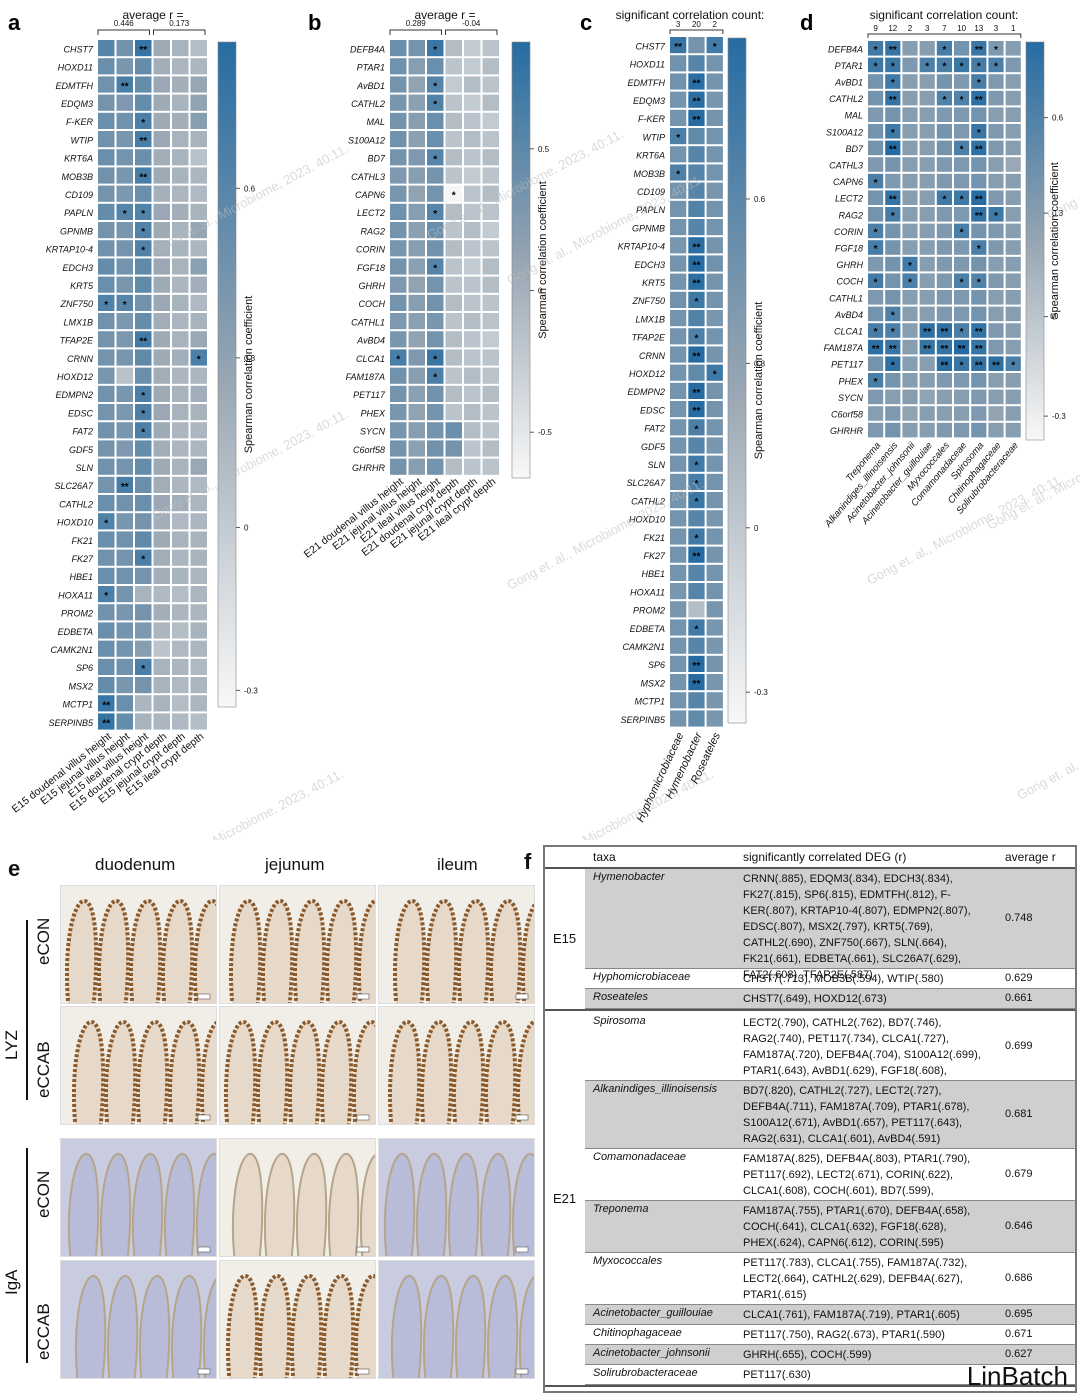  I want to click on gene-label: MOB3B, so click(77, 177).